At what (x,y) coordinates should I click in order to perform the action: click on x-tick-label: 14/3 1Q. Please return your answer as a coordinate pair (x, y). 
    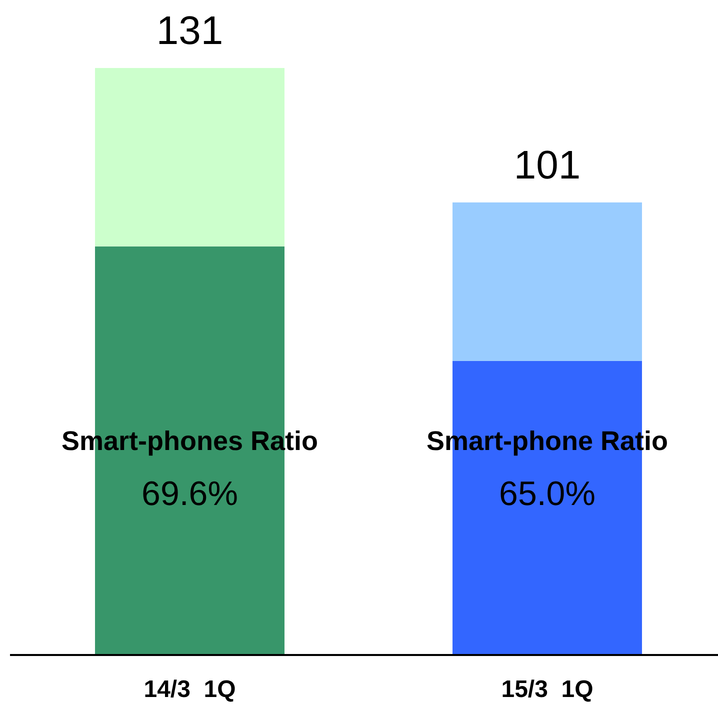
    Looking at the image, I should click on (190, 689).